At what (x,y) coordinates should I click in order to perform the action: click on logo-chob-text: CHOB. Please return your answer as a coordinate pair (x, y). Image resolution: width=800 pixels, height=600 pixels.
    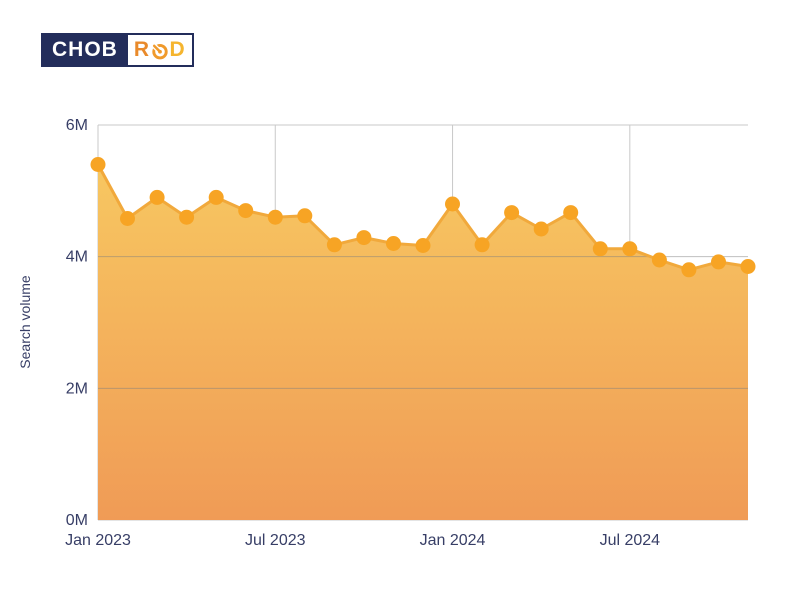
    Looking at the image, I should click on (85, 49).